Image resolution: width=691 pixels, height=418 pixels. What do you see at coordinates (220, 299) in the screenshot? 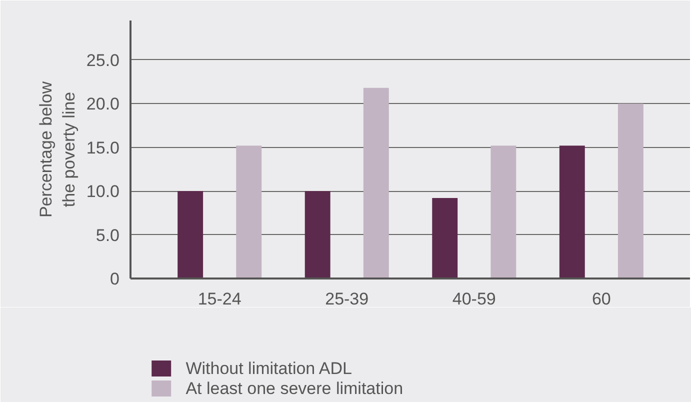
I see `x-tick-label: 15-24` at bounding box center [220, 299].